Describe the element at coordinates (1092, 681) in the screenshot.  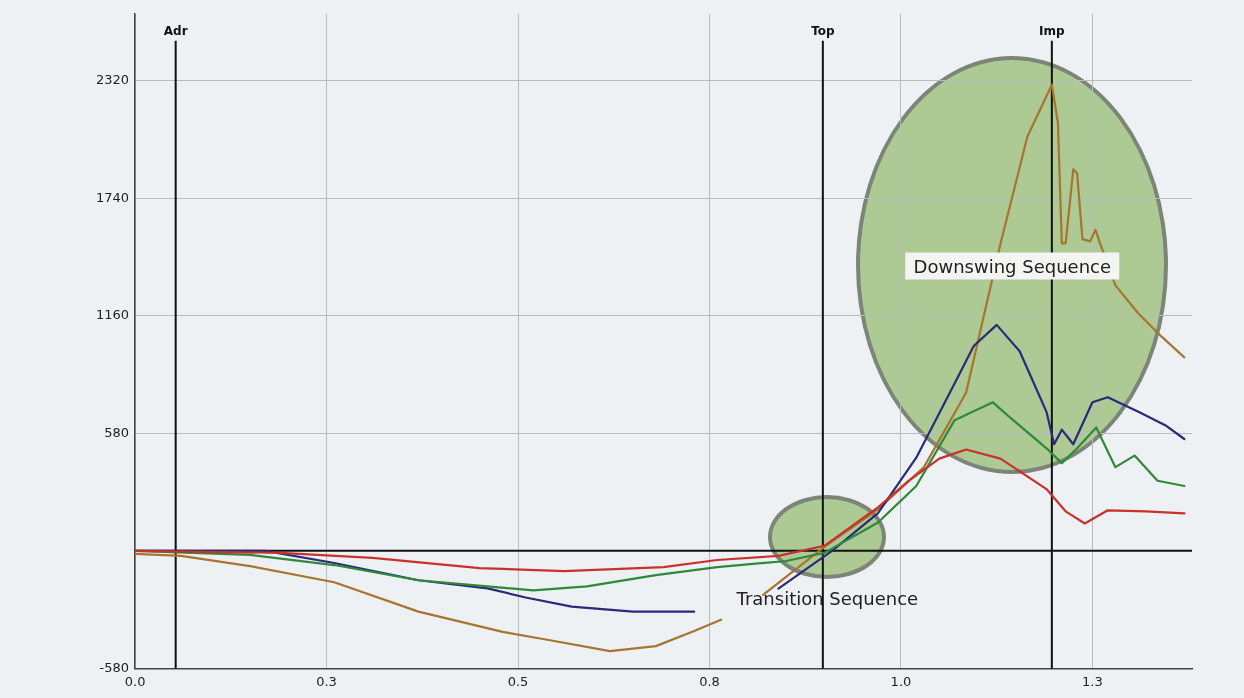
I see `x-tick-label: 1.3` at that location.